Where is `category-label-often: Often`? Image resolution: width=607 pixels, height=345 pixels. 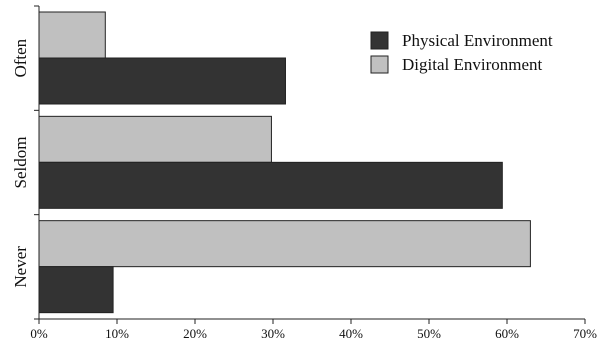
category-label-often: Often is located at coordinates (20, 57).